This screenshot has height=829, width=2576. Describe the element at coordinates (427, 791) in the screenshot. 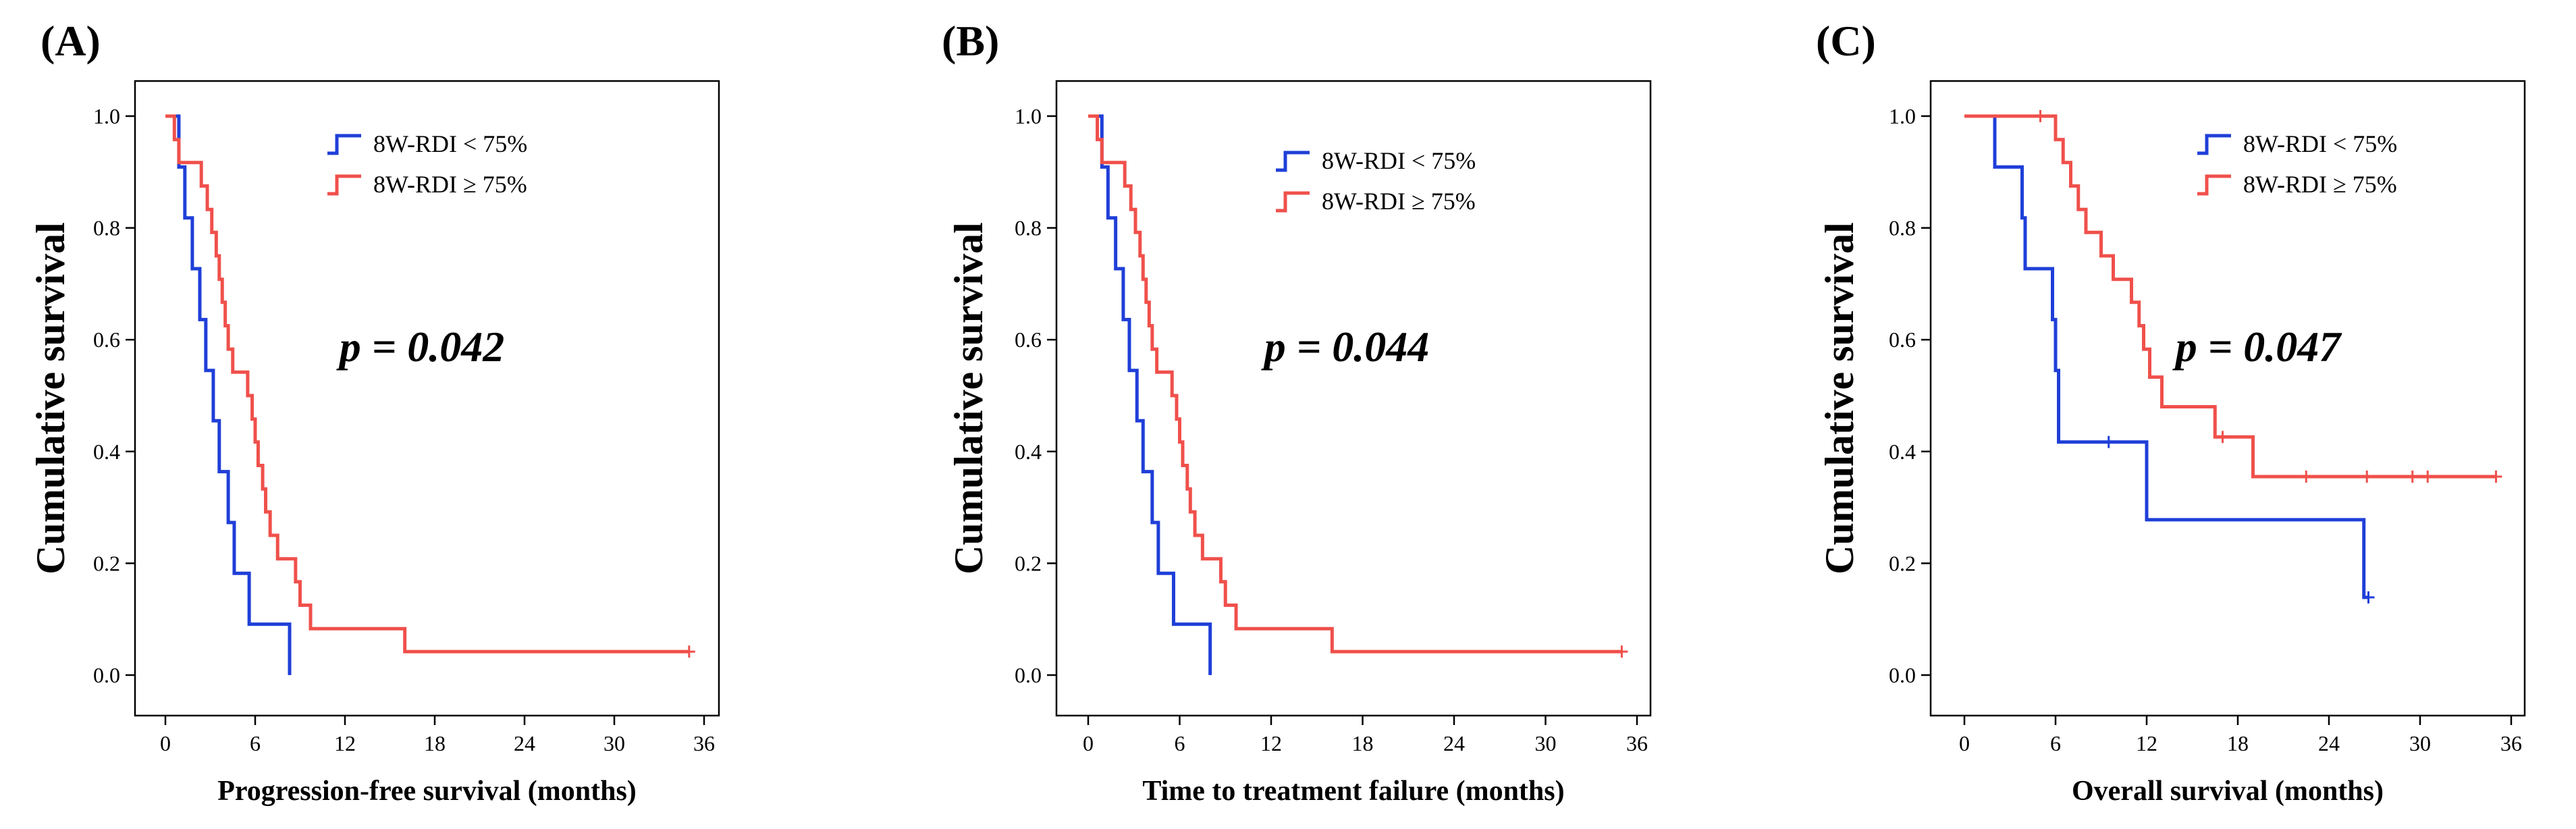

I see `x-axis-label: Progression-free survival (months)` at that location.